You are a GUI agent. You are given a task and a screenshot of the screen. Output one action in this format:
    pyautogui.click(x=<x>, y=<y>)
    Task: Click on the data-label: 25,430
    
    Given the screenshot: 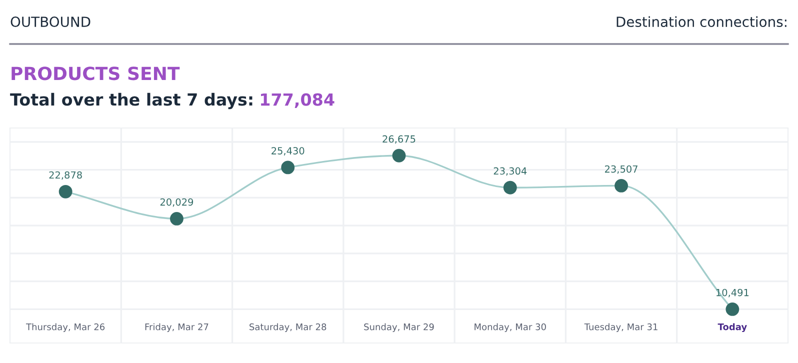 What is the action you would take?
    pyautogui.click(x=288, y=151)
    